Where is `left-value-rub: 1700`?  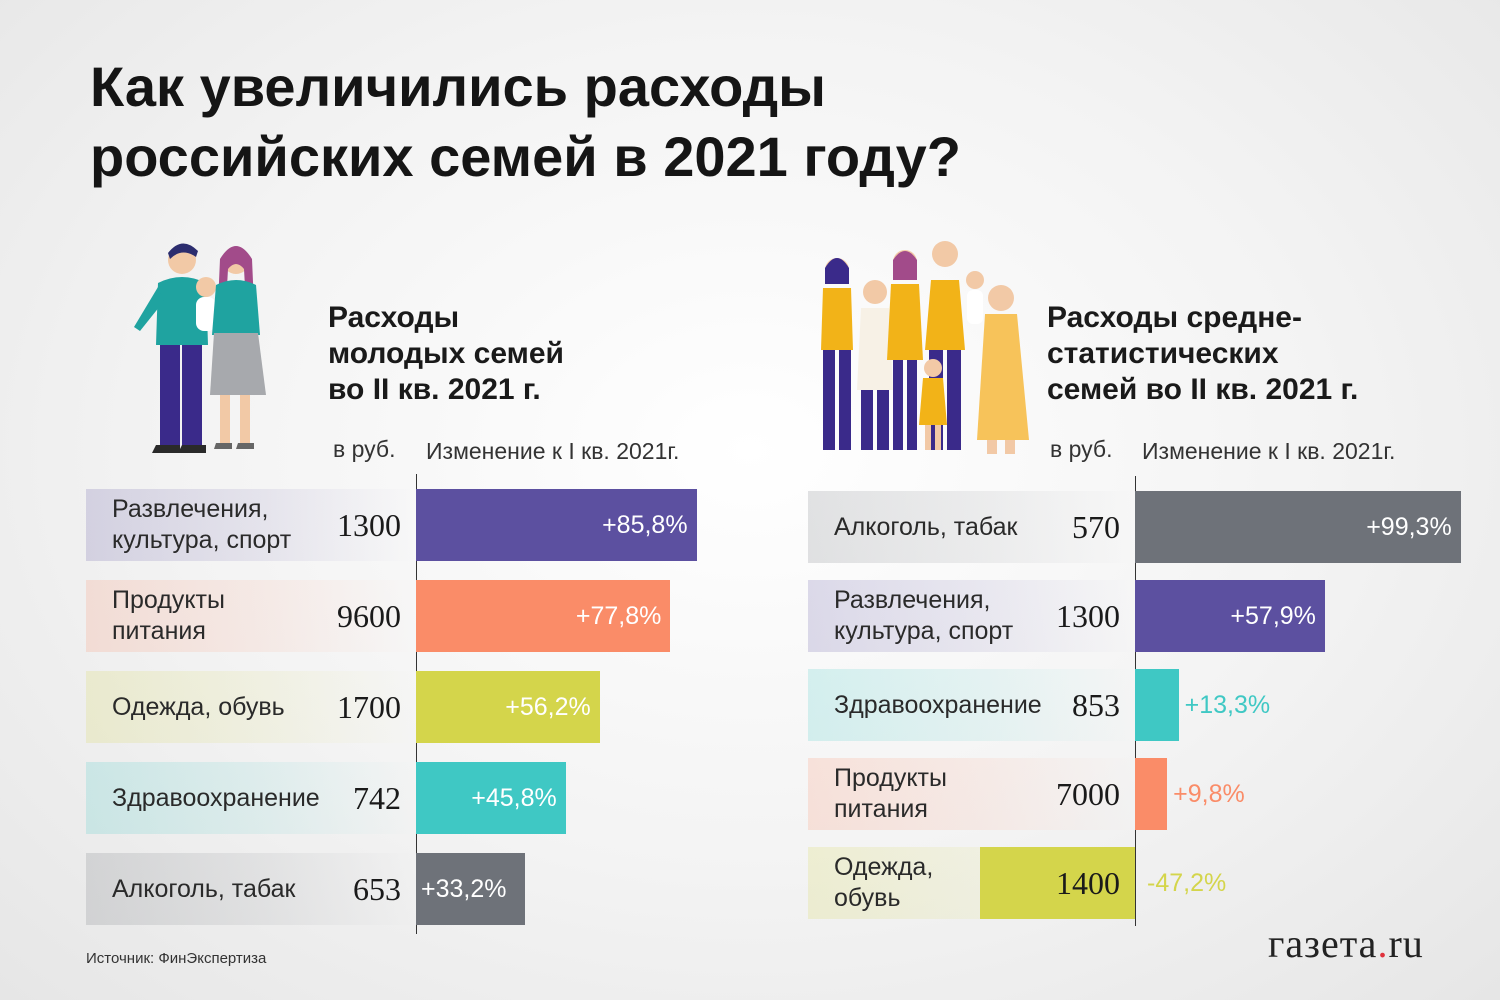 left-value-rub: 1700 is located at coordinates (369, 707).